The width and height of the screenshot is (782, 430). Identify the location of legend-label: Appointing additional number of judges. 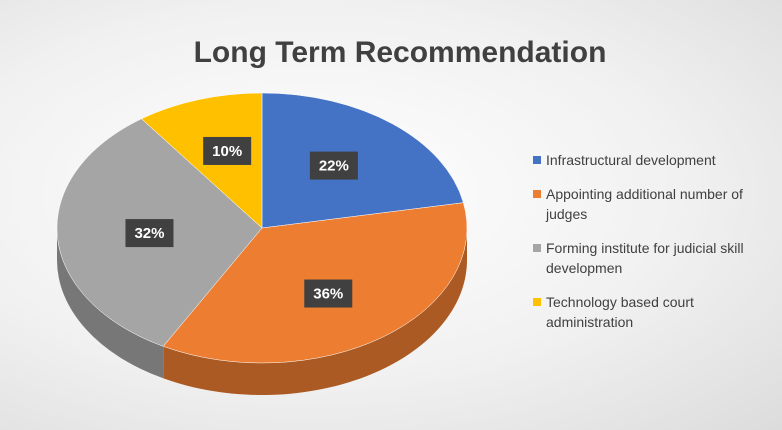
(644, 204).